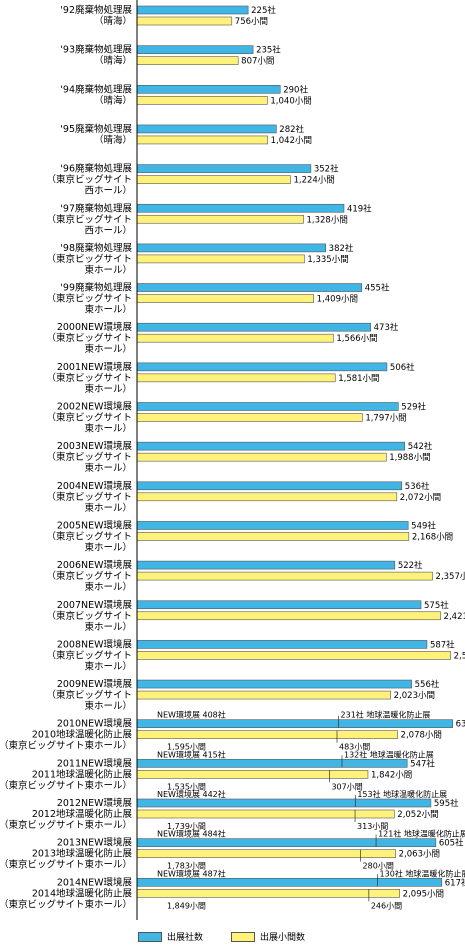 The image size is (465, 948). I want to click on category-label: 2012地球温暖化防止展, so click(82, 814).